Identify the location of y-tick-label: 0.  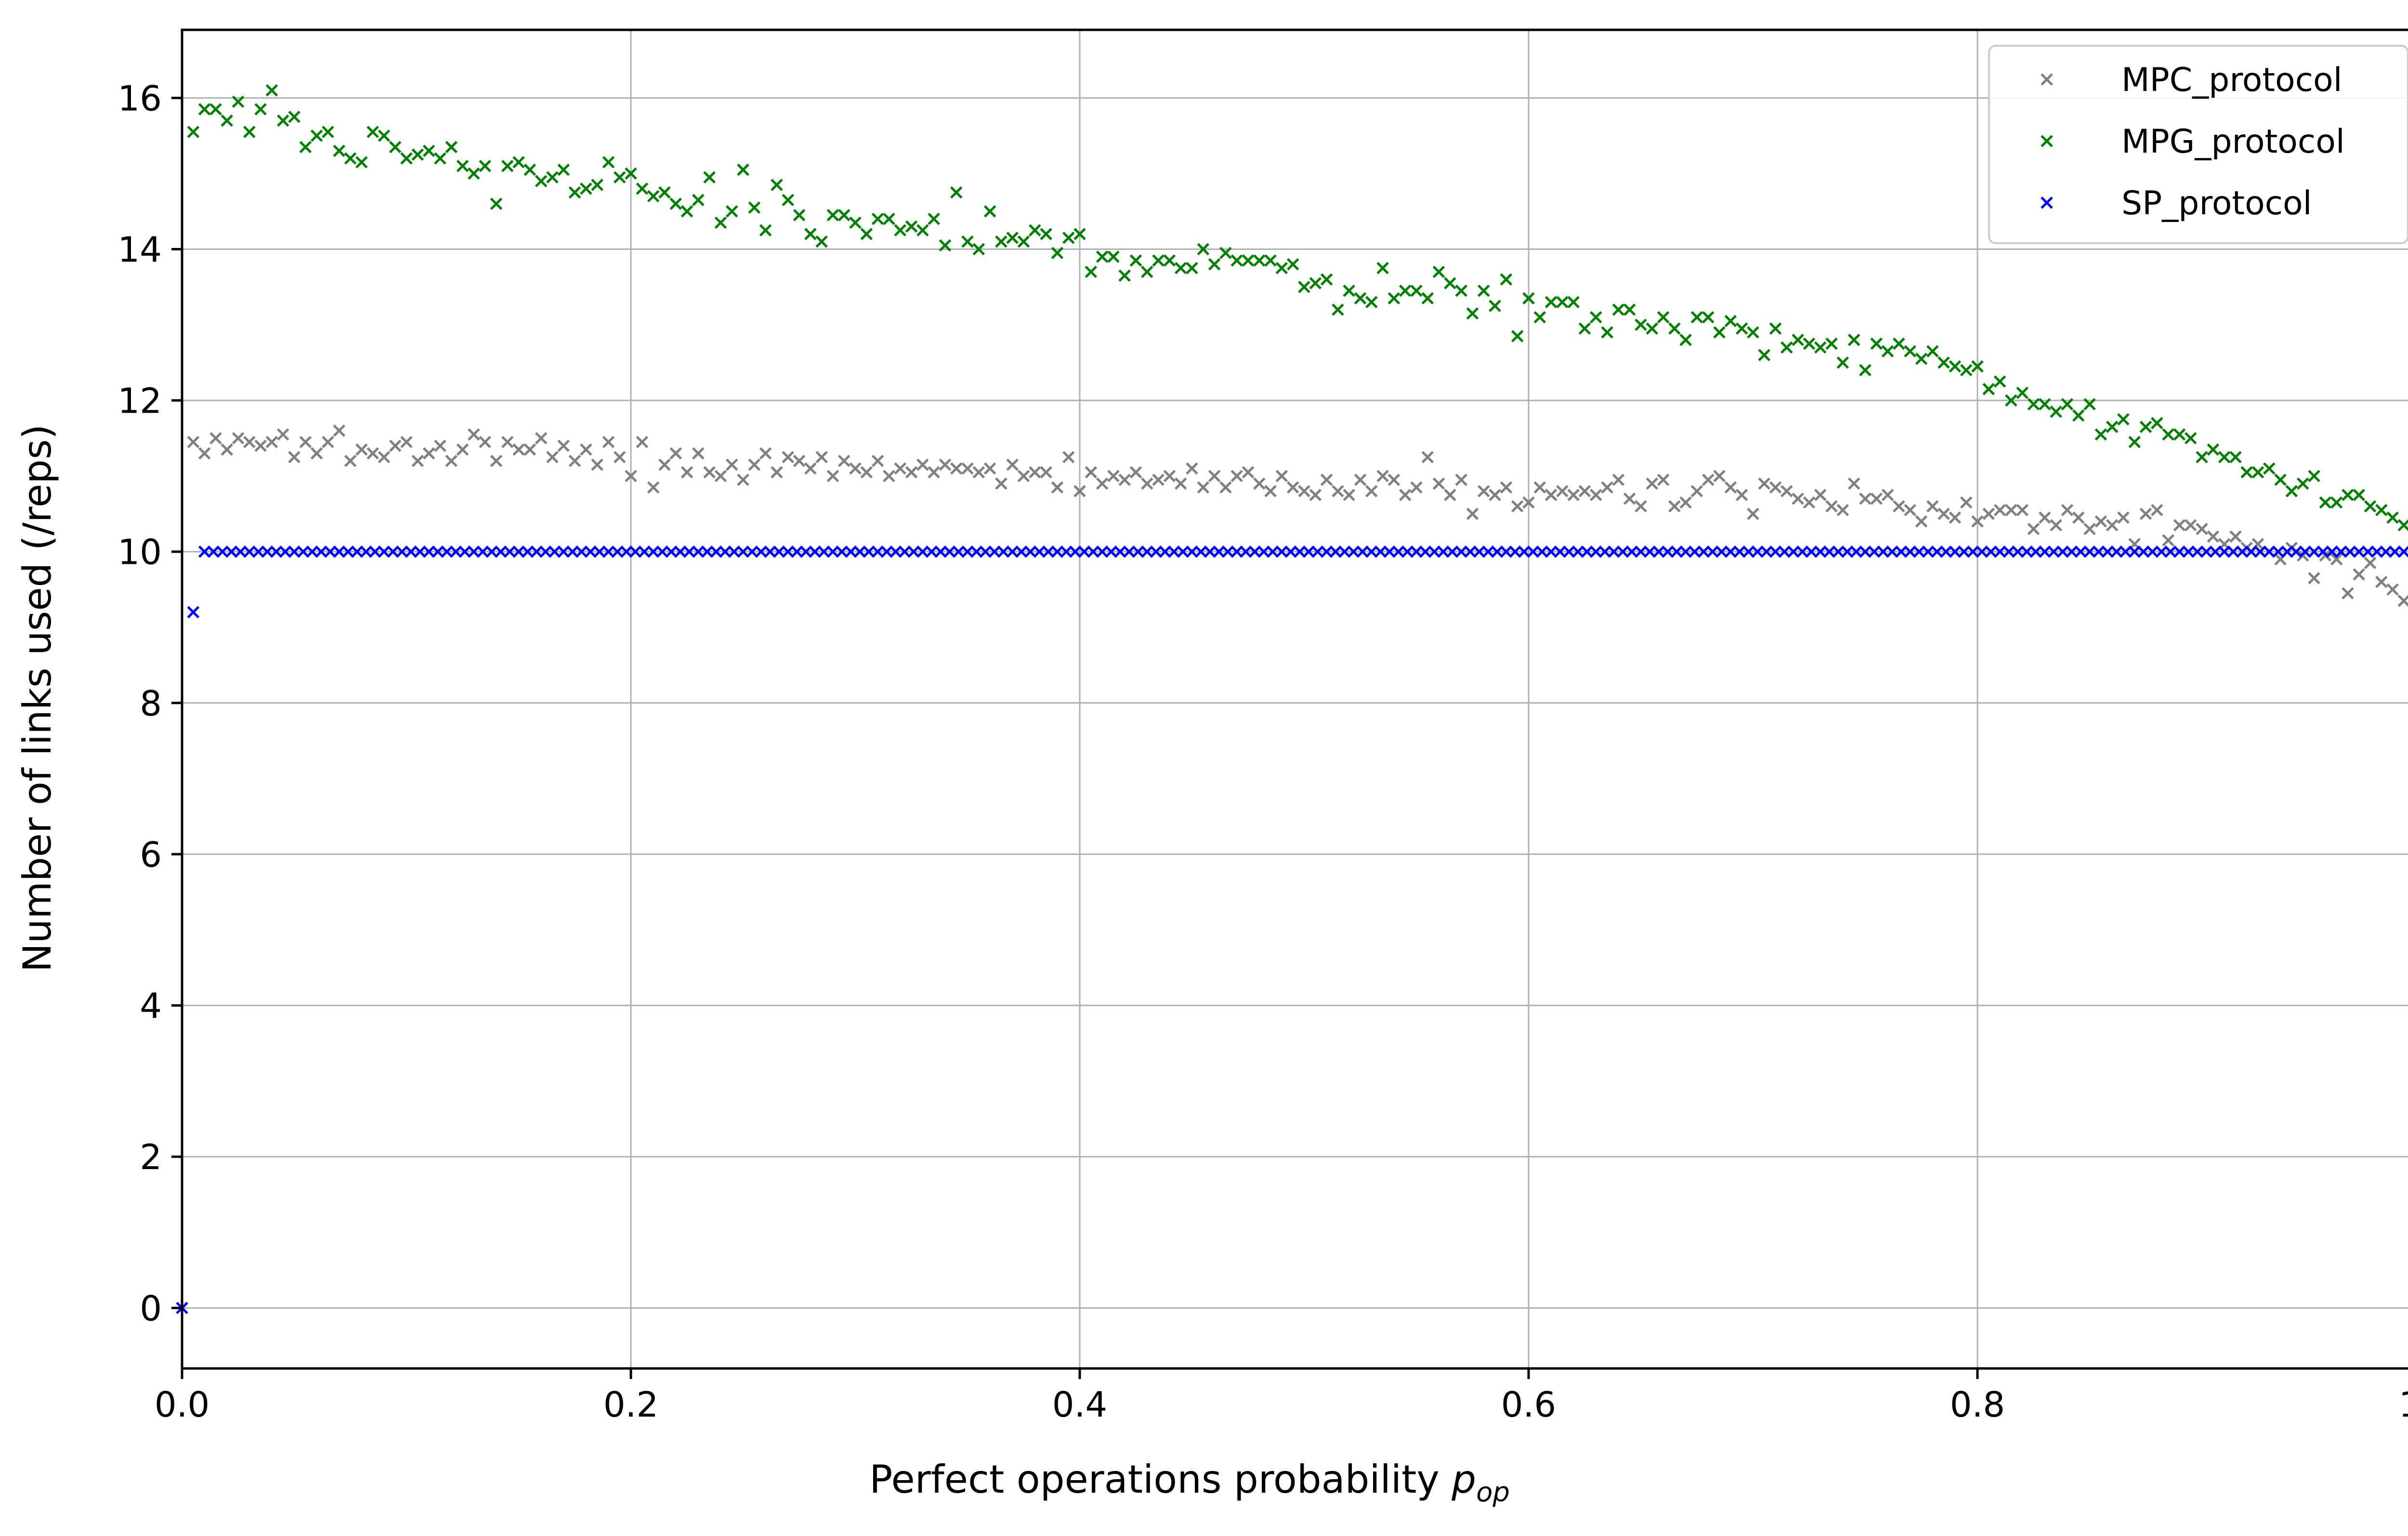
(151, 1308).